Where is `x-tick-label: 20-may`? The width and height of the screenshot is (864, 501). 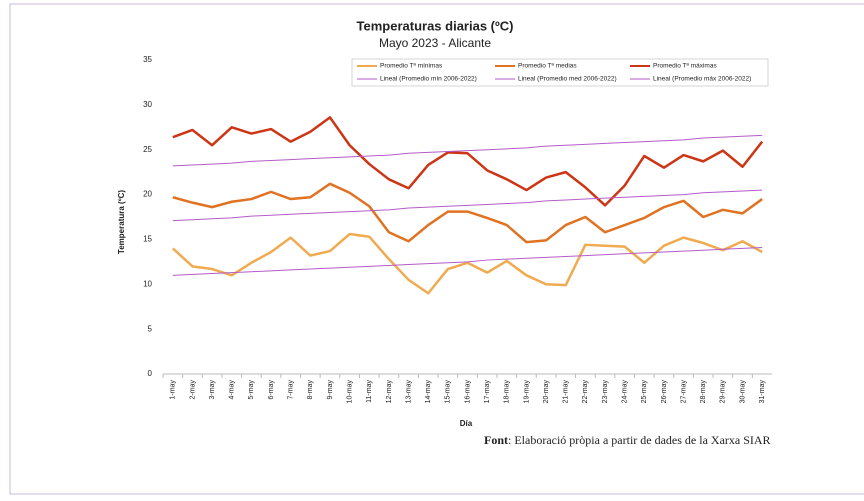 x-tick-label: 20-may is located at coordinates (546, 392).